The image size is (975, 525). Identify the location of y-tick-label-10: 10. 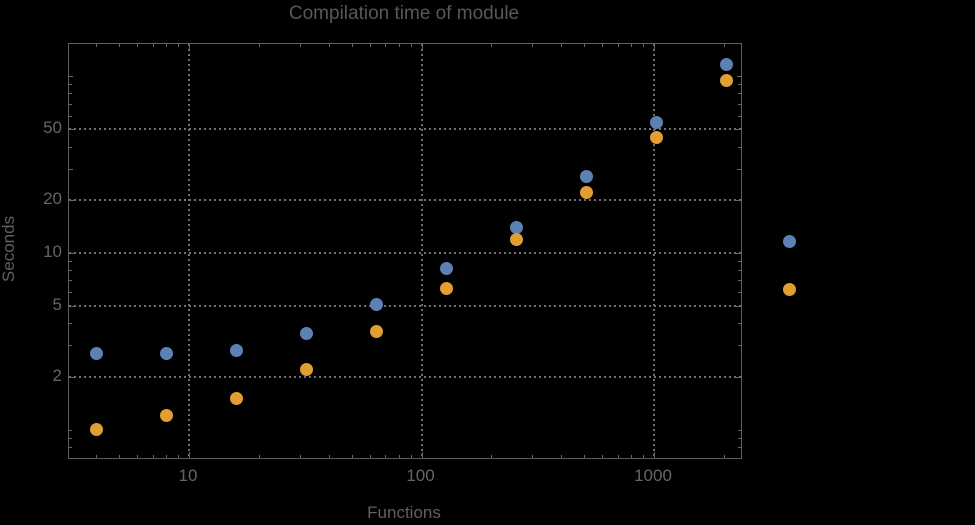
(52, 251).